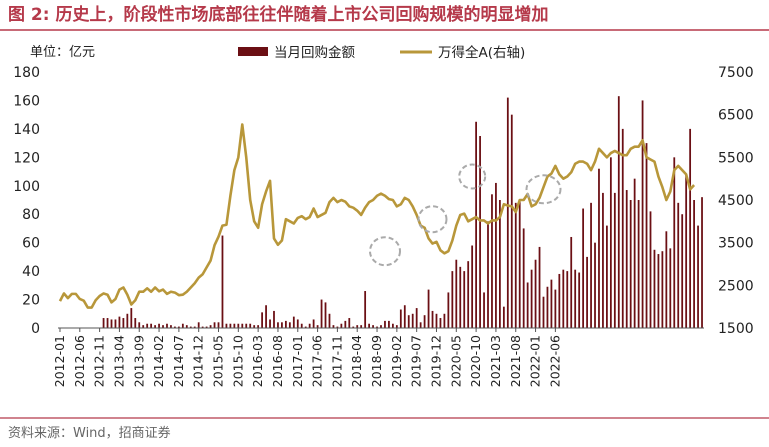  What do you see at coordinates (736, 244) in the screenshot?
I see `y-right-tick-label: 3500` at bounding box center [736, 244].